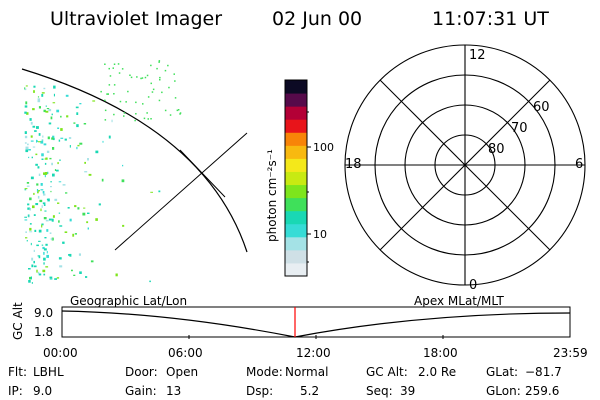  What do you see at coordinates (490, 19) in the screenshot?
I see `time-label: 11:07:31 UT` at bounding box center [490, 19].